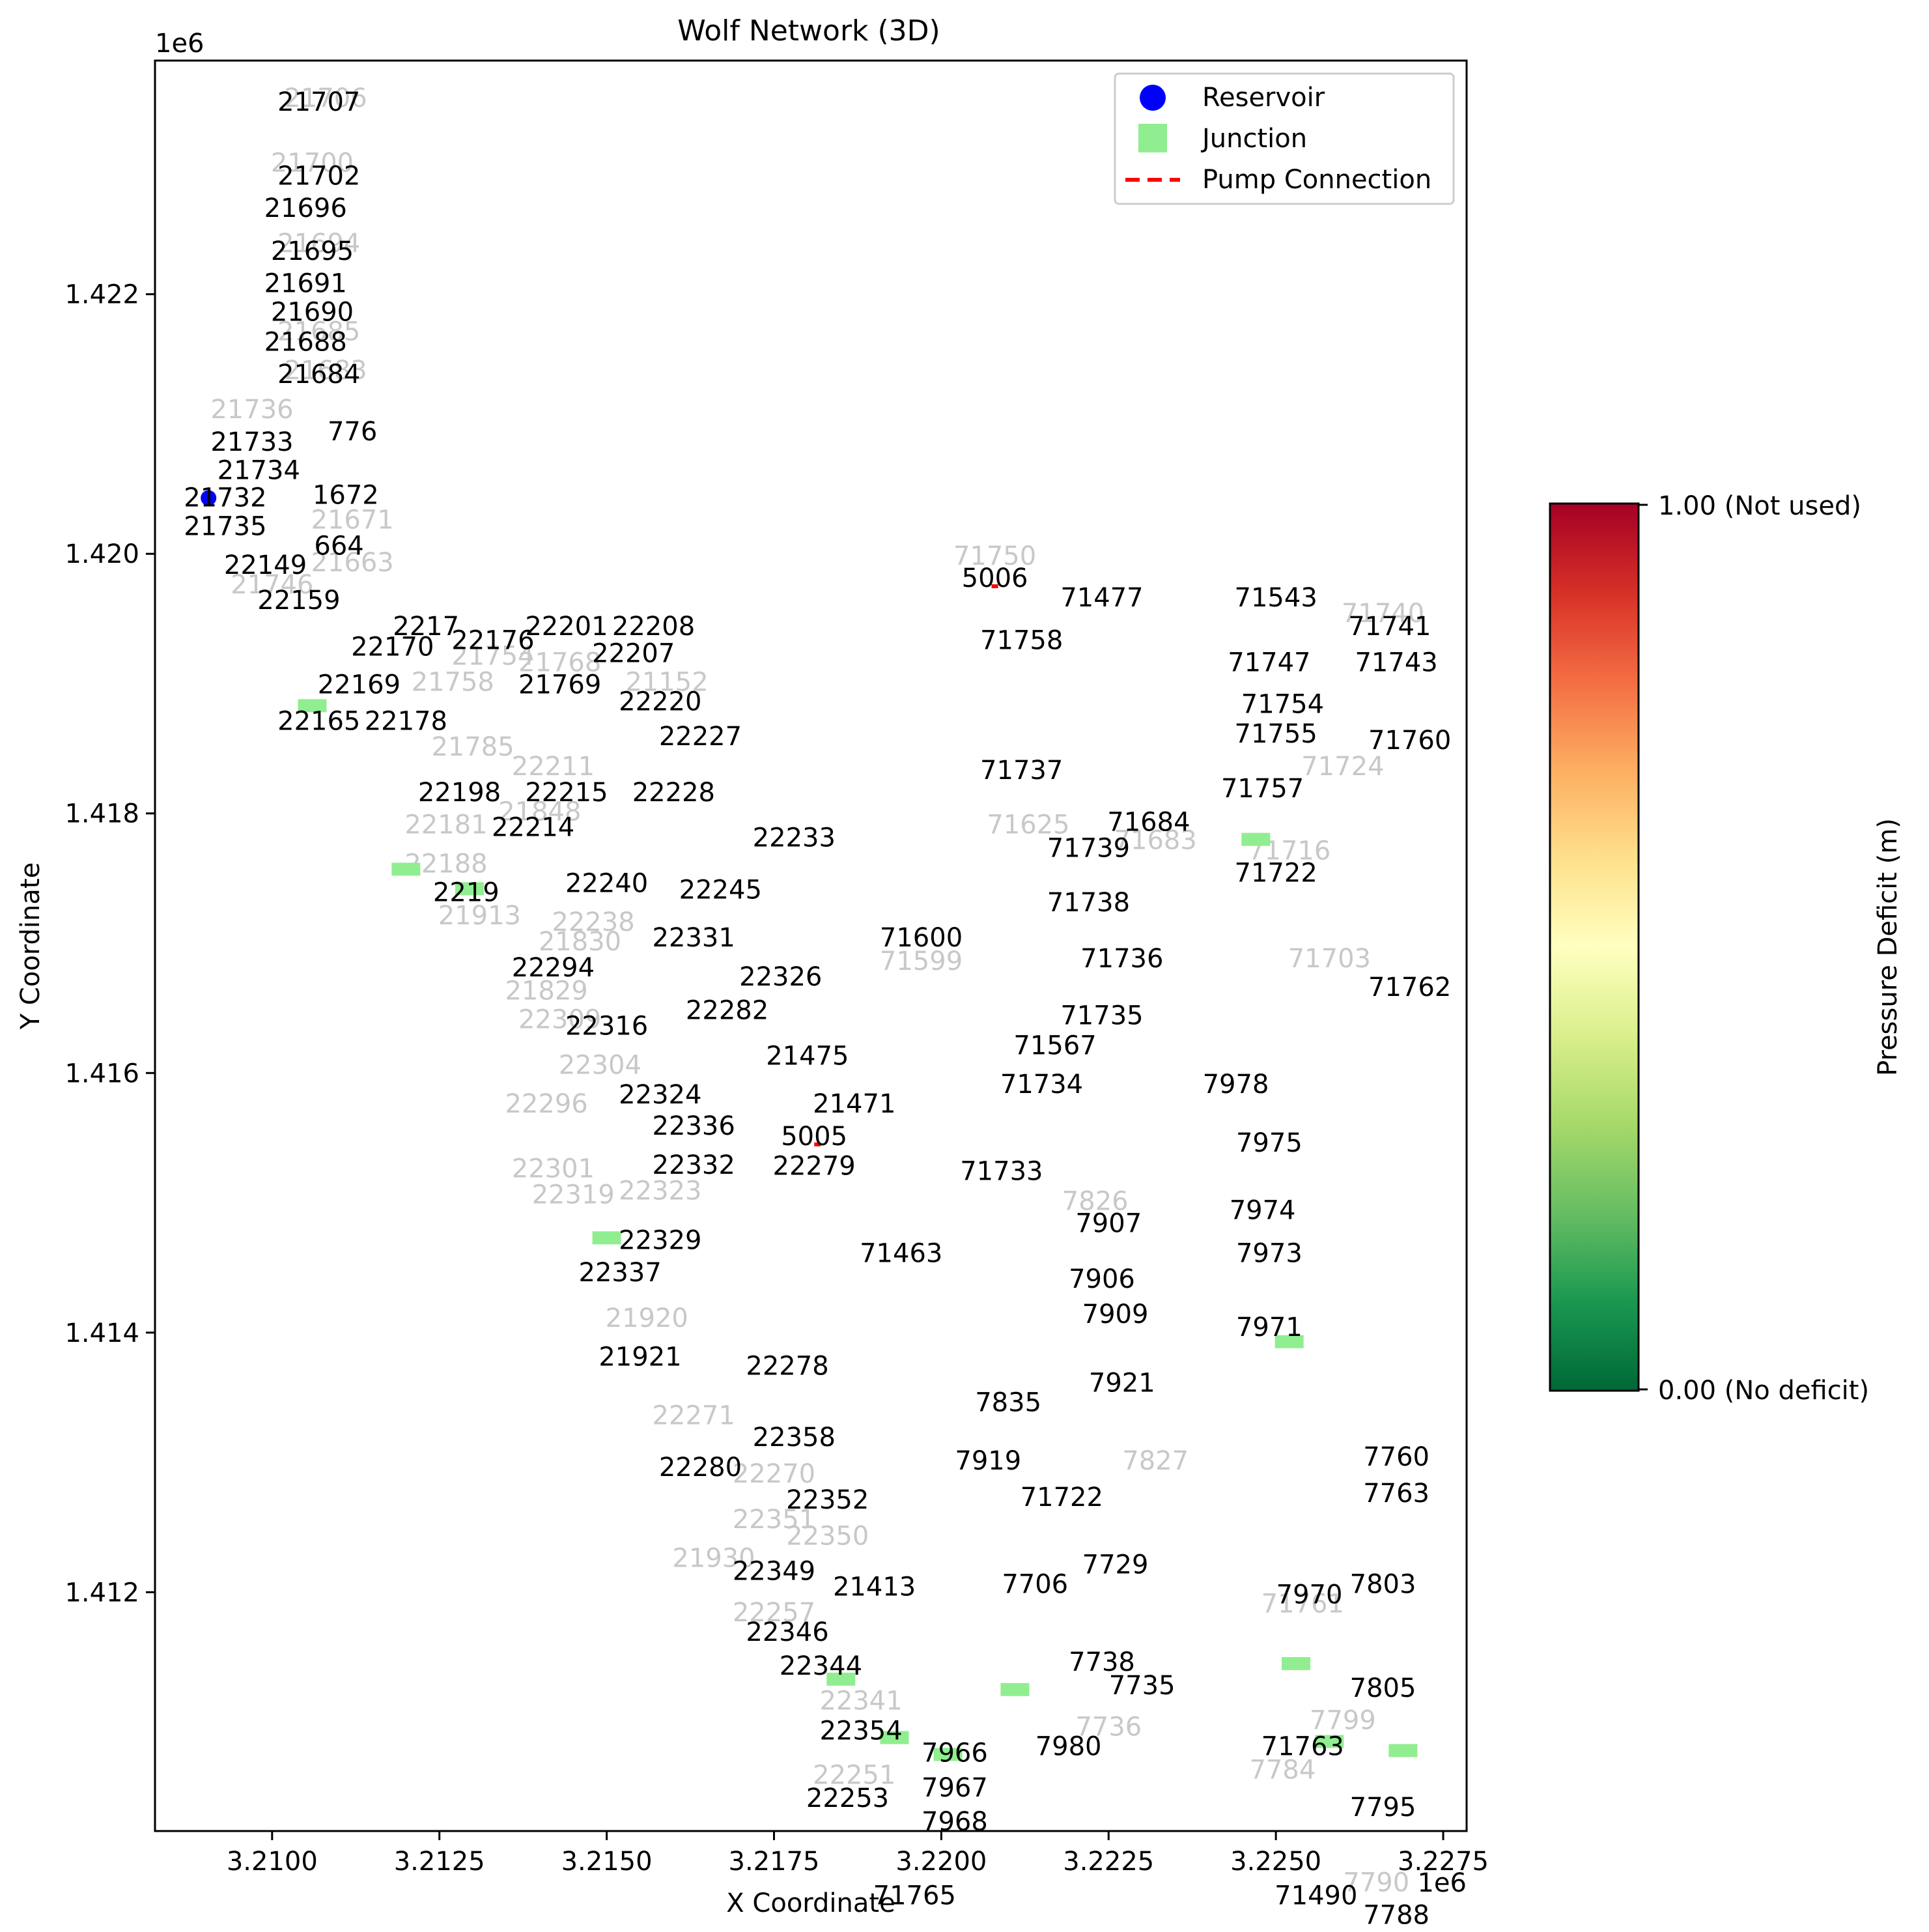 The image size is (1929, 1932). What do you see at coordinates (352, 563) in the screenshot?
I see `faded-node-label: 21663` at bounding box center [352, 563].